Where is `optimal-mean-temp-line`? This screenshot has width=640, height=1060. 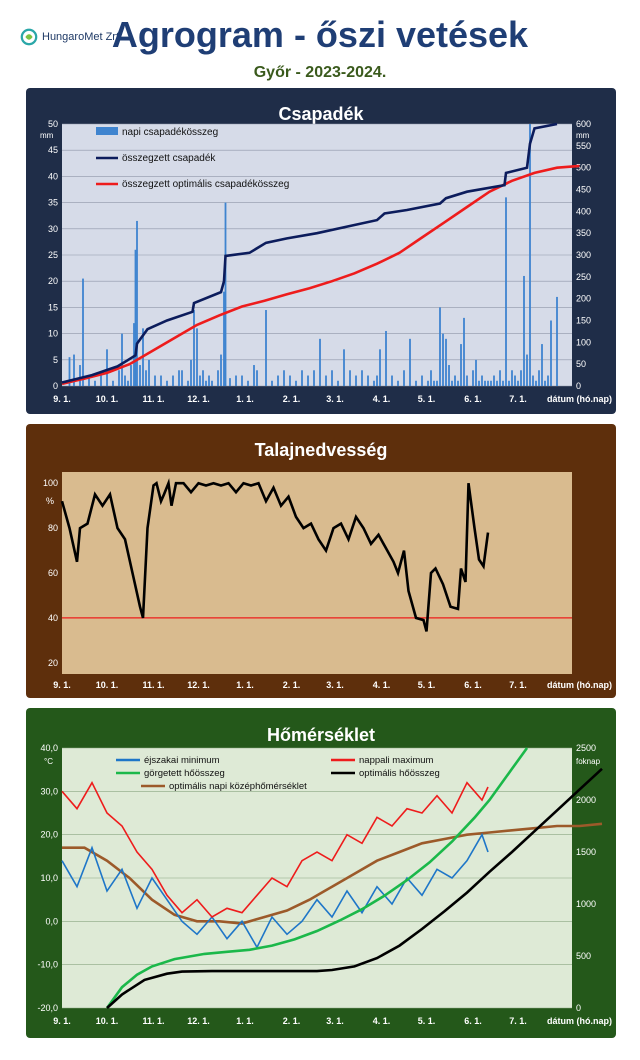 optimal-mean-temp-line is located at coordinates (332, 873).